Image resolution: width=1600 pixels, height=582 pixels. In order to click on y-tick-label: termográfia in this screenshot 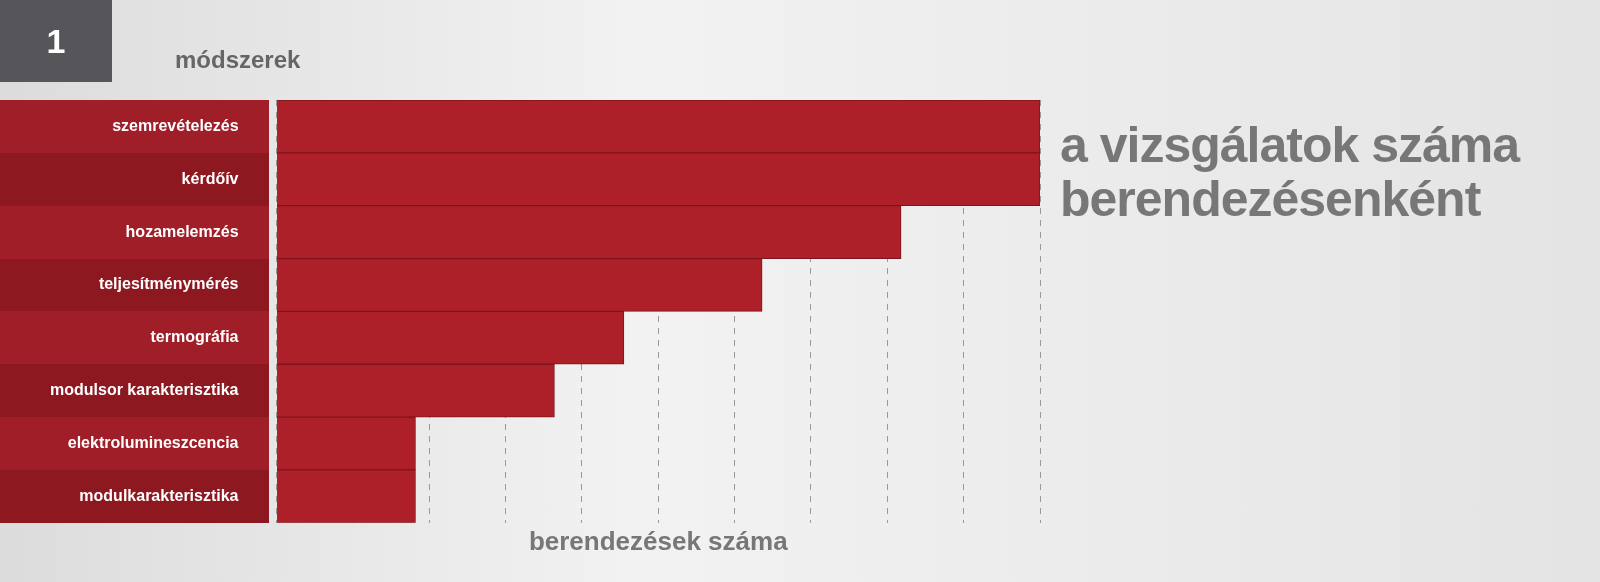, I will do `click(194, 337)`.